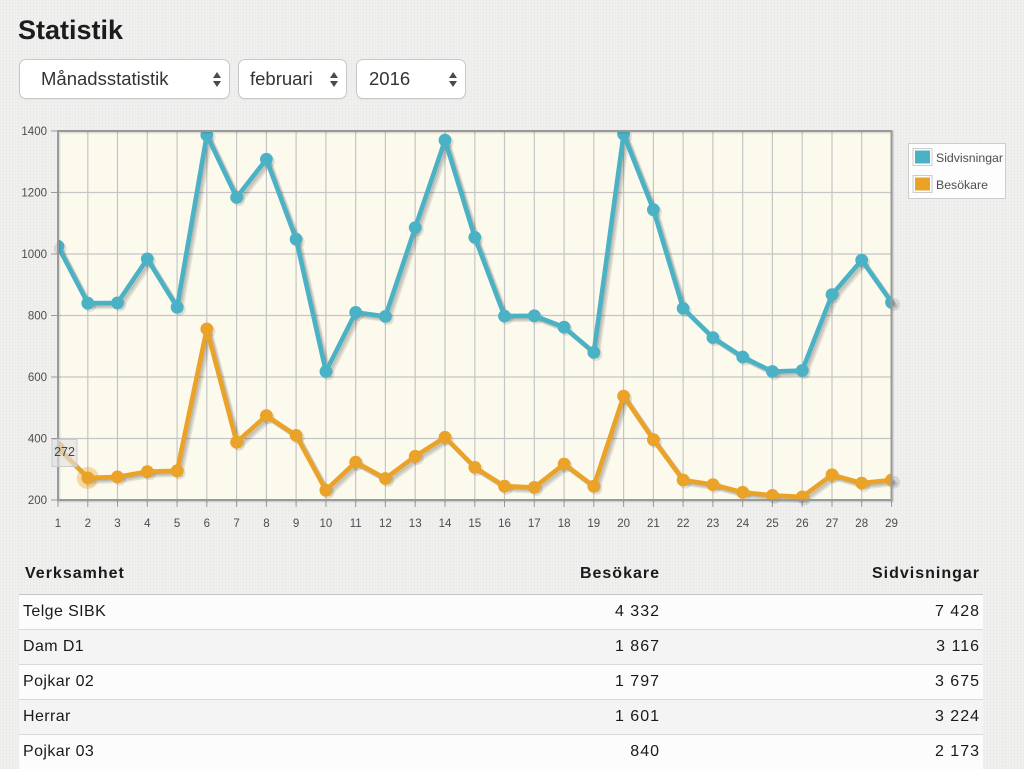  What do you see at coordinates (88, 524) in the screenshot?
I see `svg-text: 2` at bounding box center [88, 524].